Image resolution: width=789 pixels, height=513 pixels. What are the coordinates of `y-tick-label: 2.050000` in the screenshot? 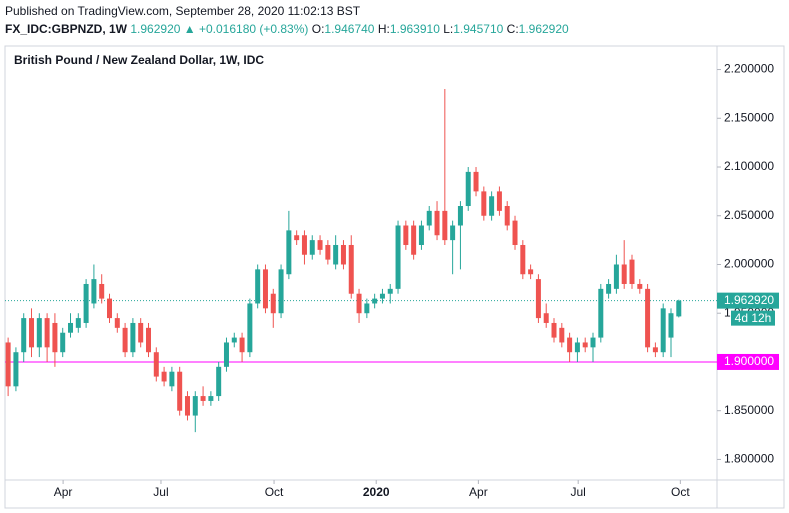 It's located at (749, 215).